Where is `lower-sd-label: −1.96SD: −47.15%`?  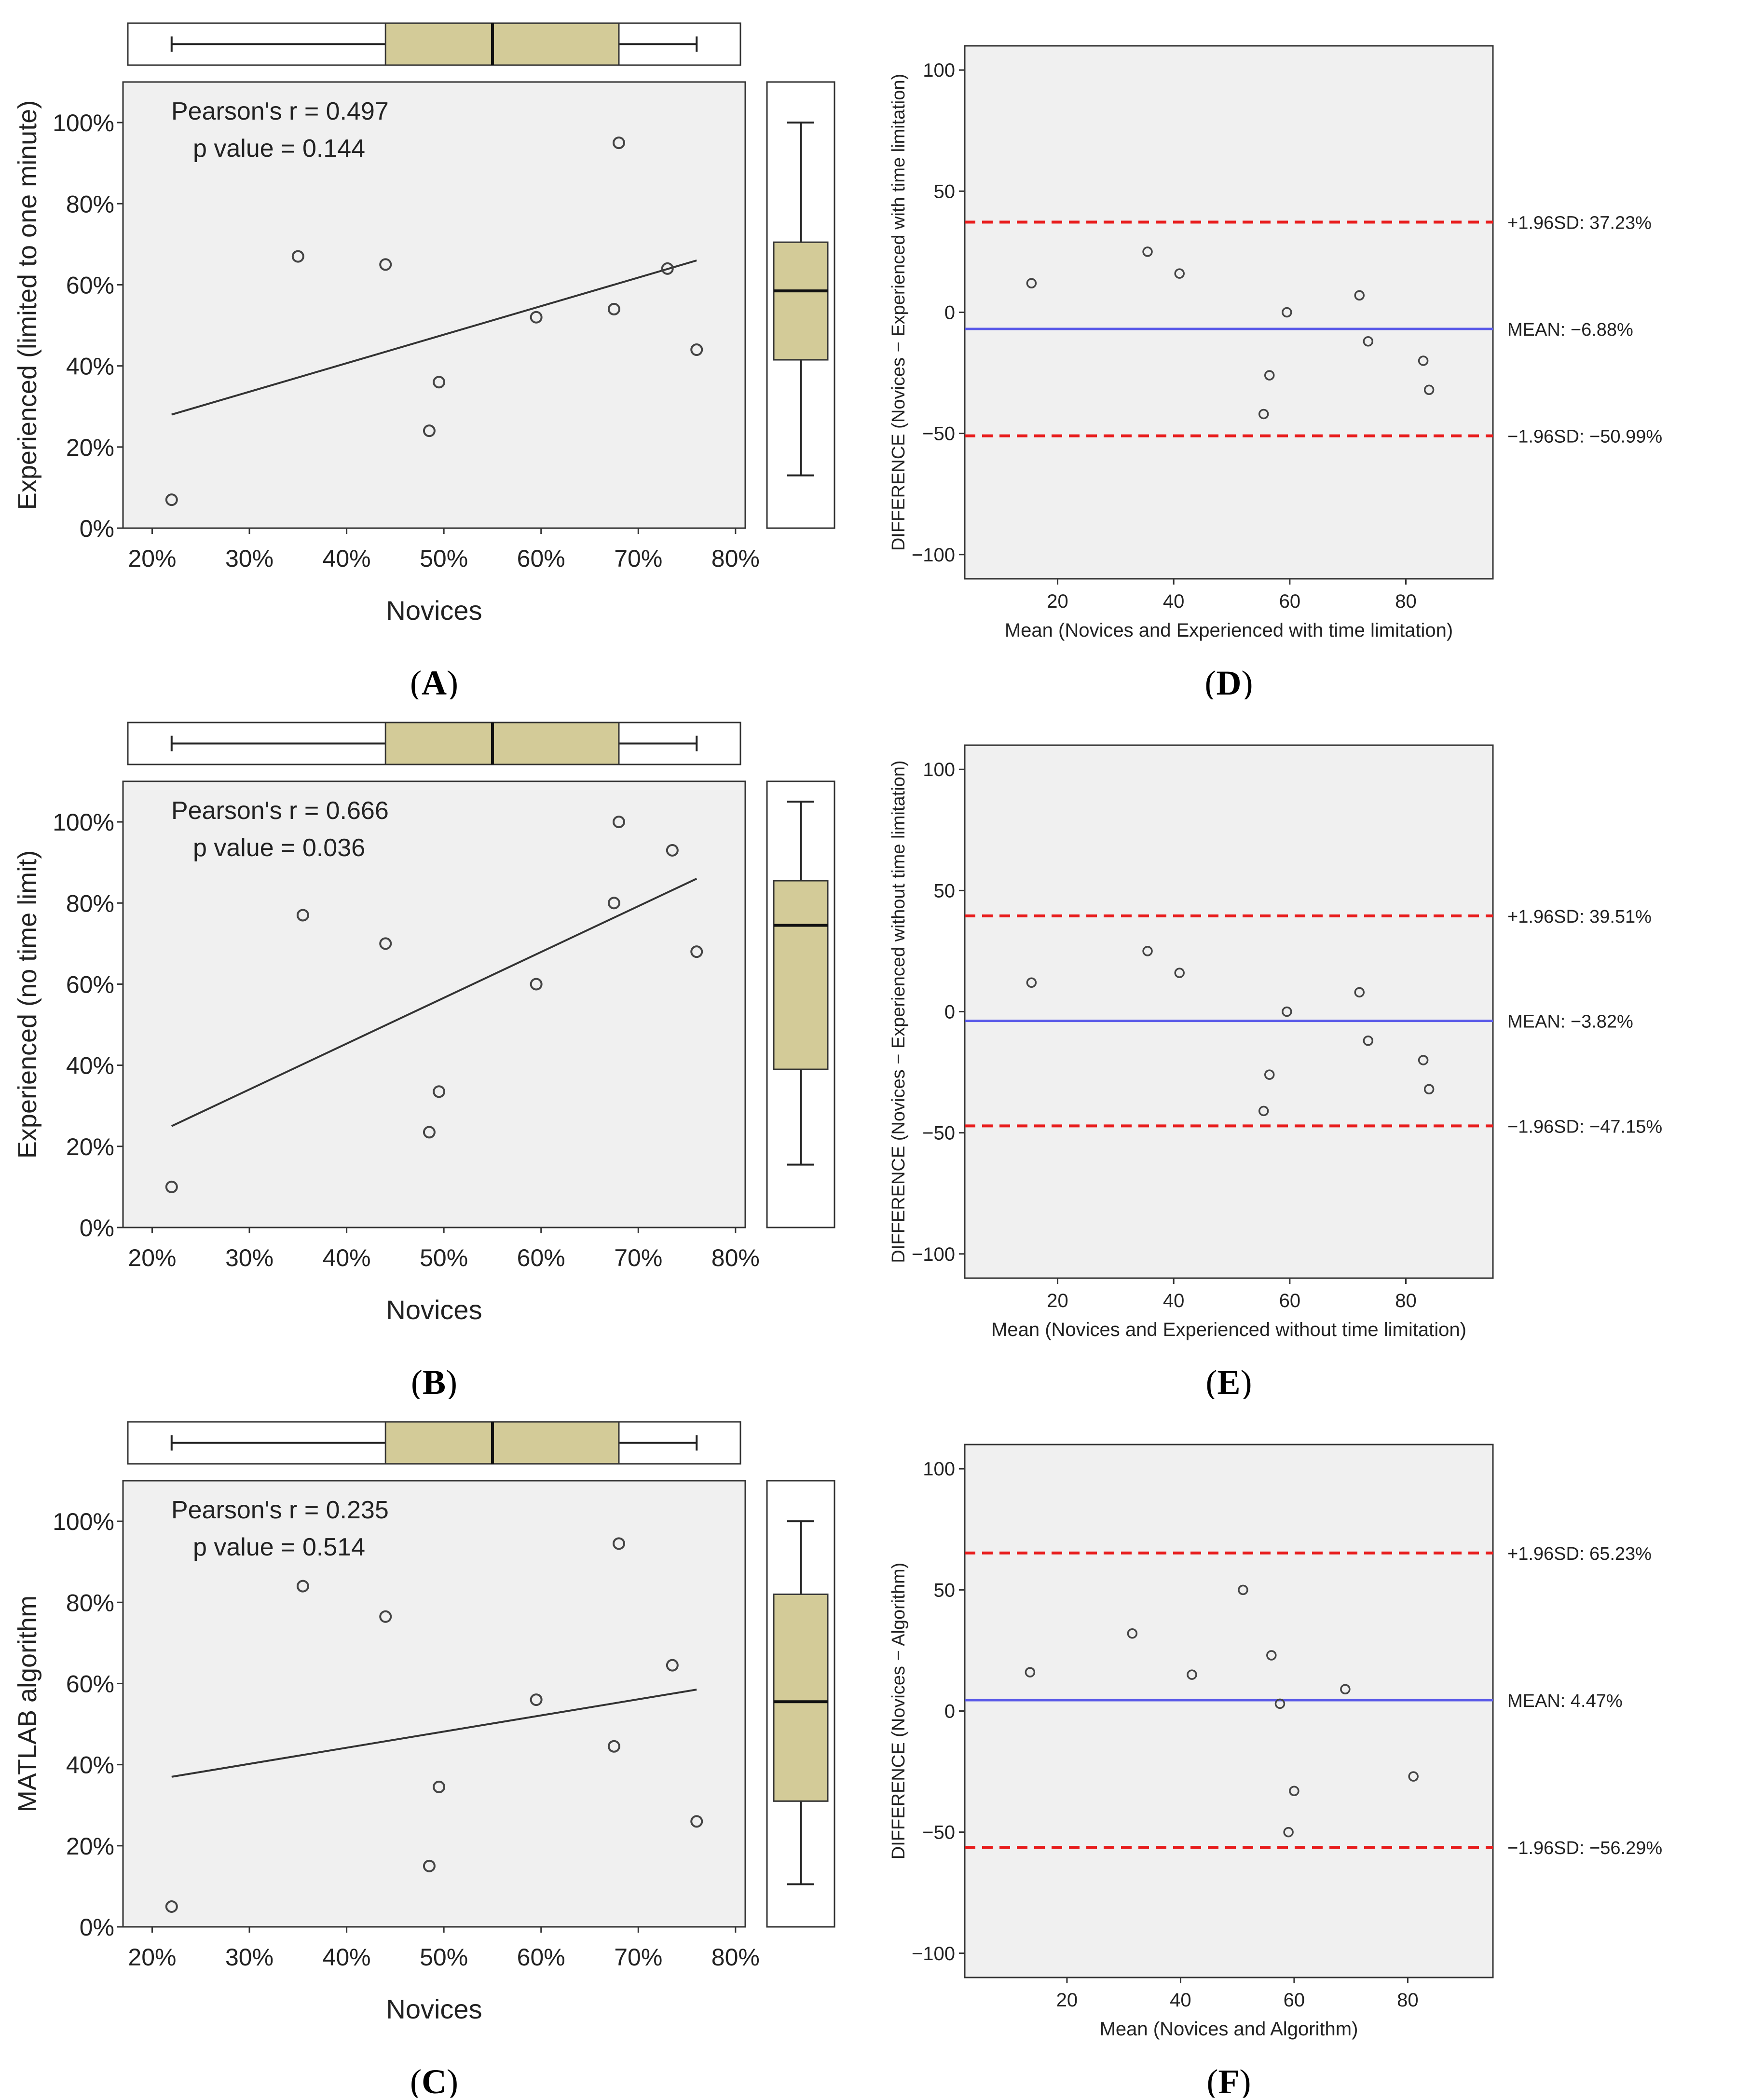
lower-sd-label: −1.96SD: −47.15% is located at coordinates (1585, 1127).